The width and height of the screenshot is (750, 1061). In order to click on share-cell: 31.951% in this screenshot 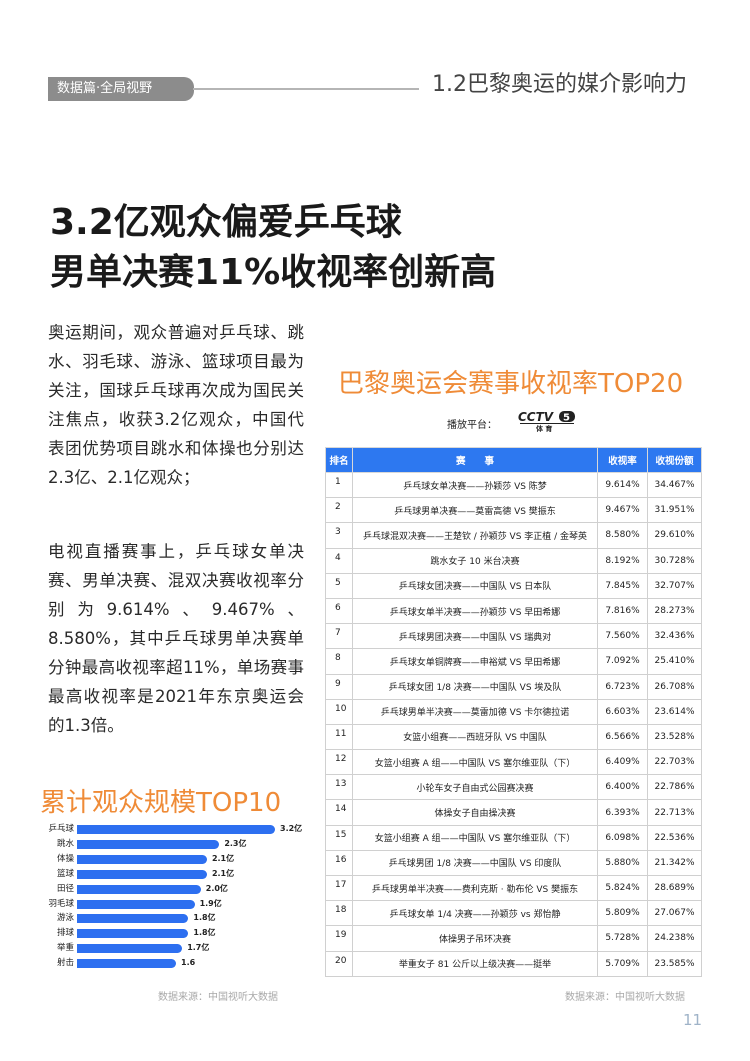, I will do `click(674, 510)`.